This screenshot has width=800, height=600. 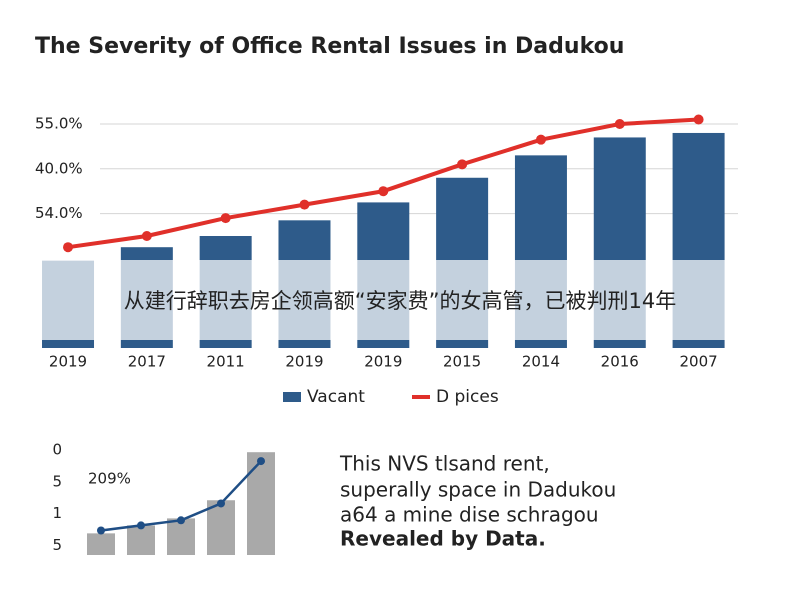 I want to click on y-tick-label: 40.0%, so click(x=59, y=168).